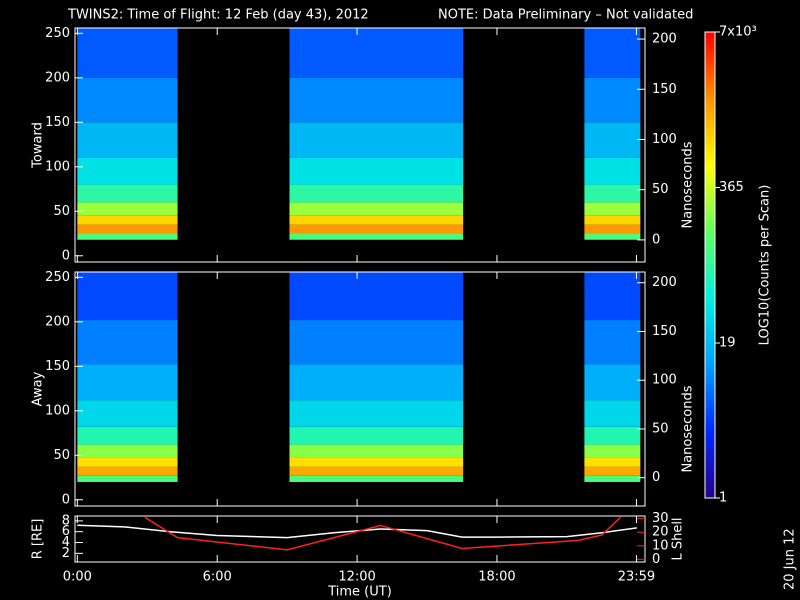 This screenshot has width=800, height=600. What do you see at coordinates (359, 592) in the screenshot?
I see `x-axis-label: Time (UT)` at bounding box center [359, 592].